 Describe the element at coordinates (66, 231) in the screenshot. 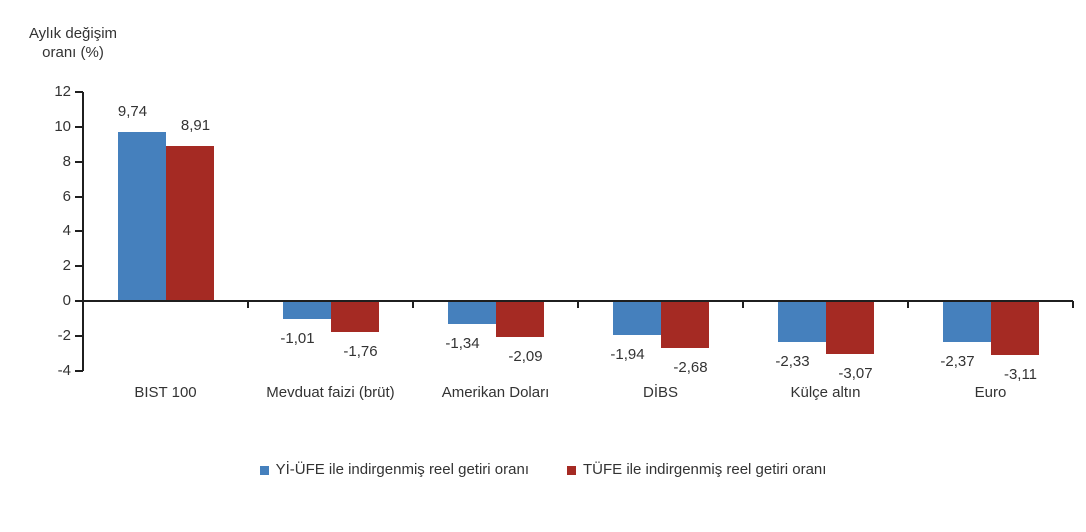

I see `y-tick-label: 4` at that location.